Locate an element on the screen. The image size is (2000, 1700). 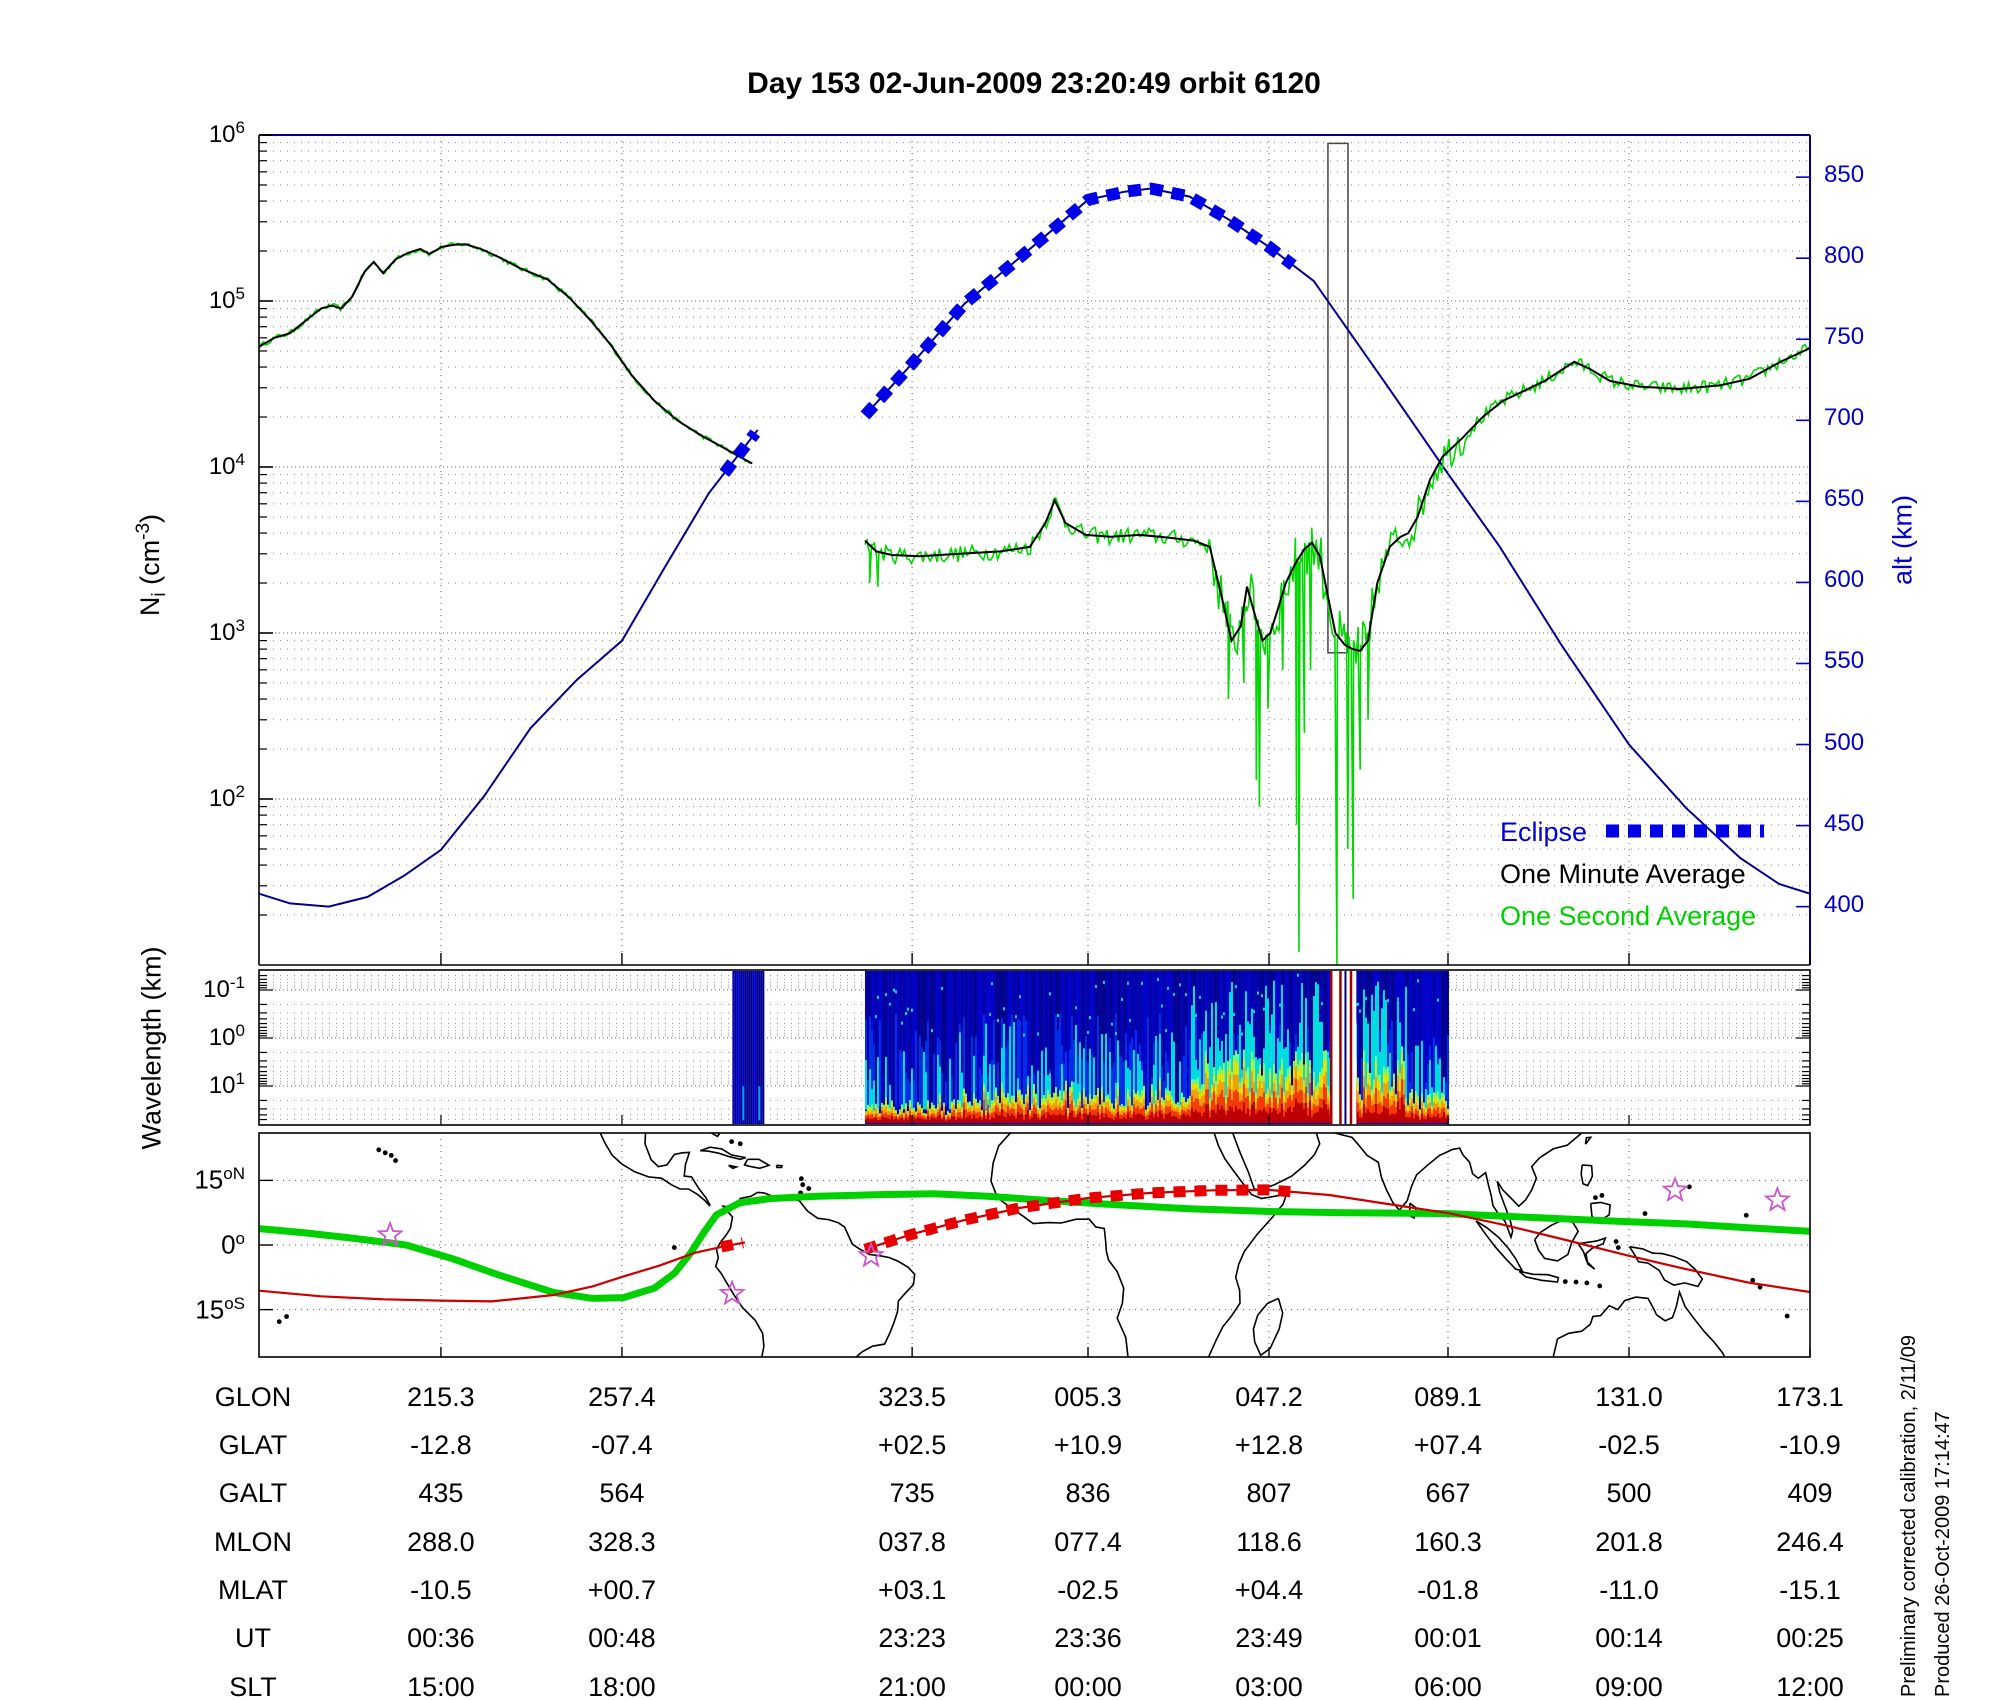
table-cell: 246.4 is located at coordinates (1810, 1542).